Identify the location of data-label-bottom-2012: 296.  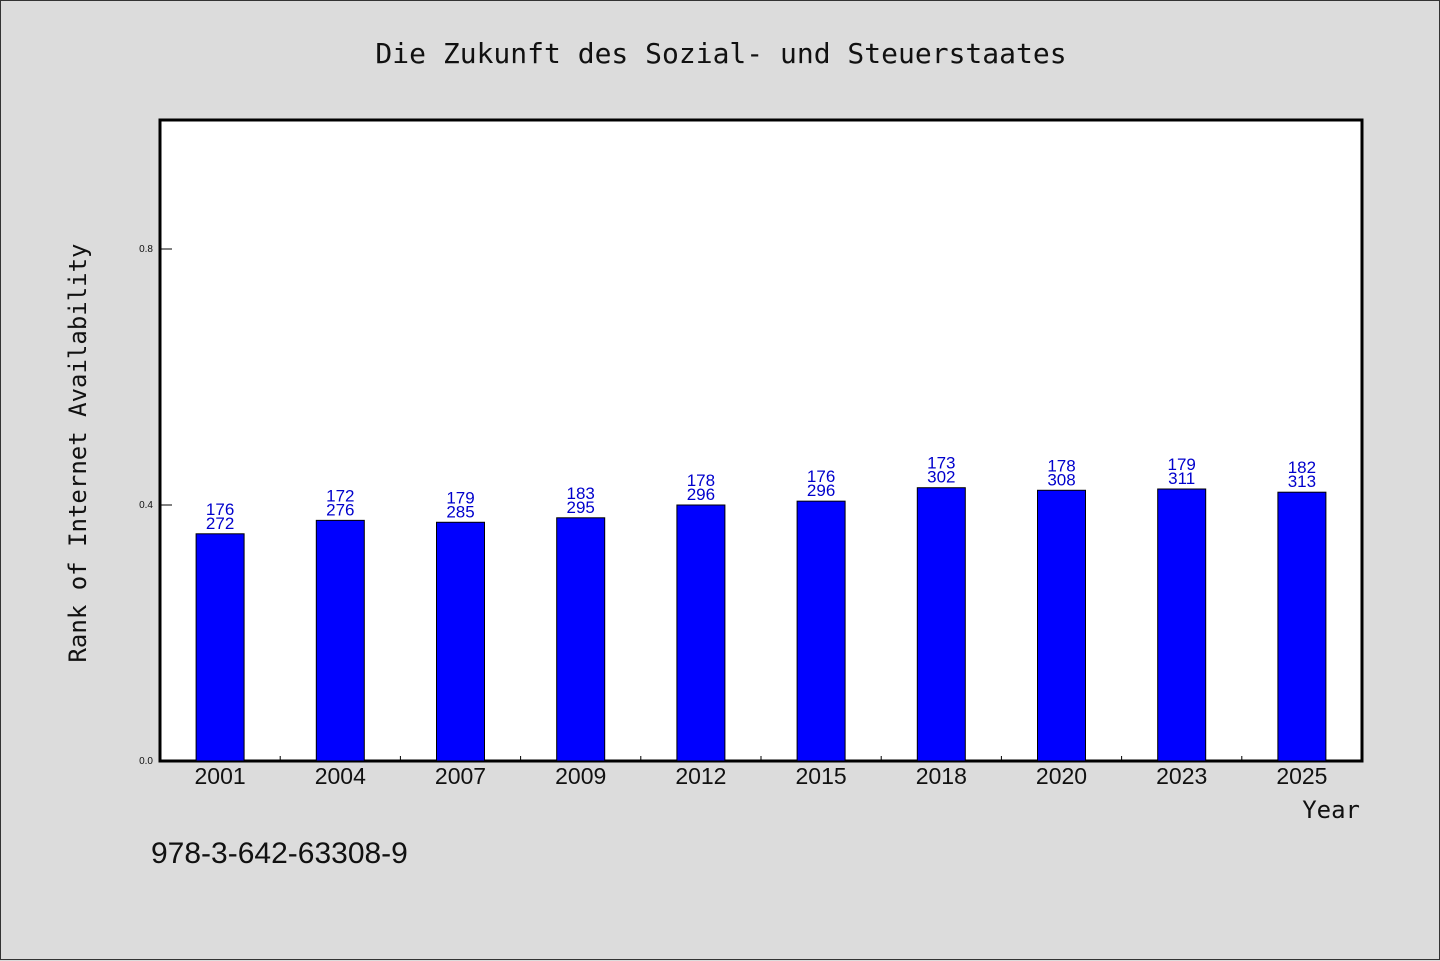
(701, 494).